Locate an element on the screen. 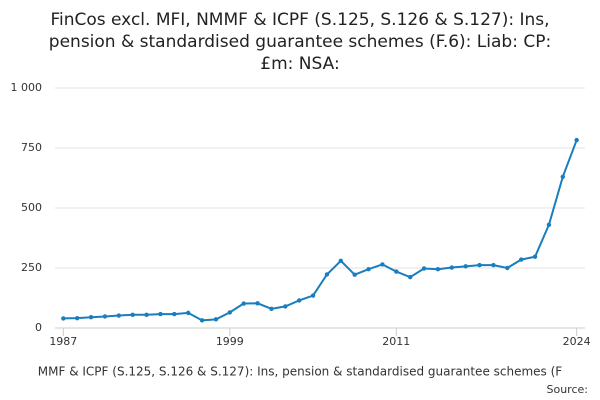  x-tick-label: 2024 is located at coordinates (577, 341).